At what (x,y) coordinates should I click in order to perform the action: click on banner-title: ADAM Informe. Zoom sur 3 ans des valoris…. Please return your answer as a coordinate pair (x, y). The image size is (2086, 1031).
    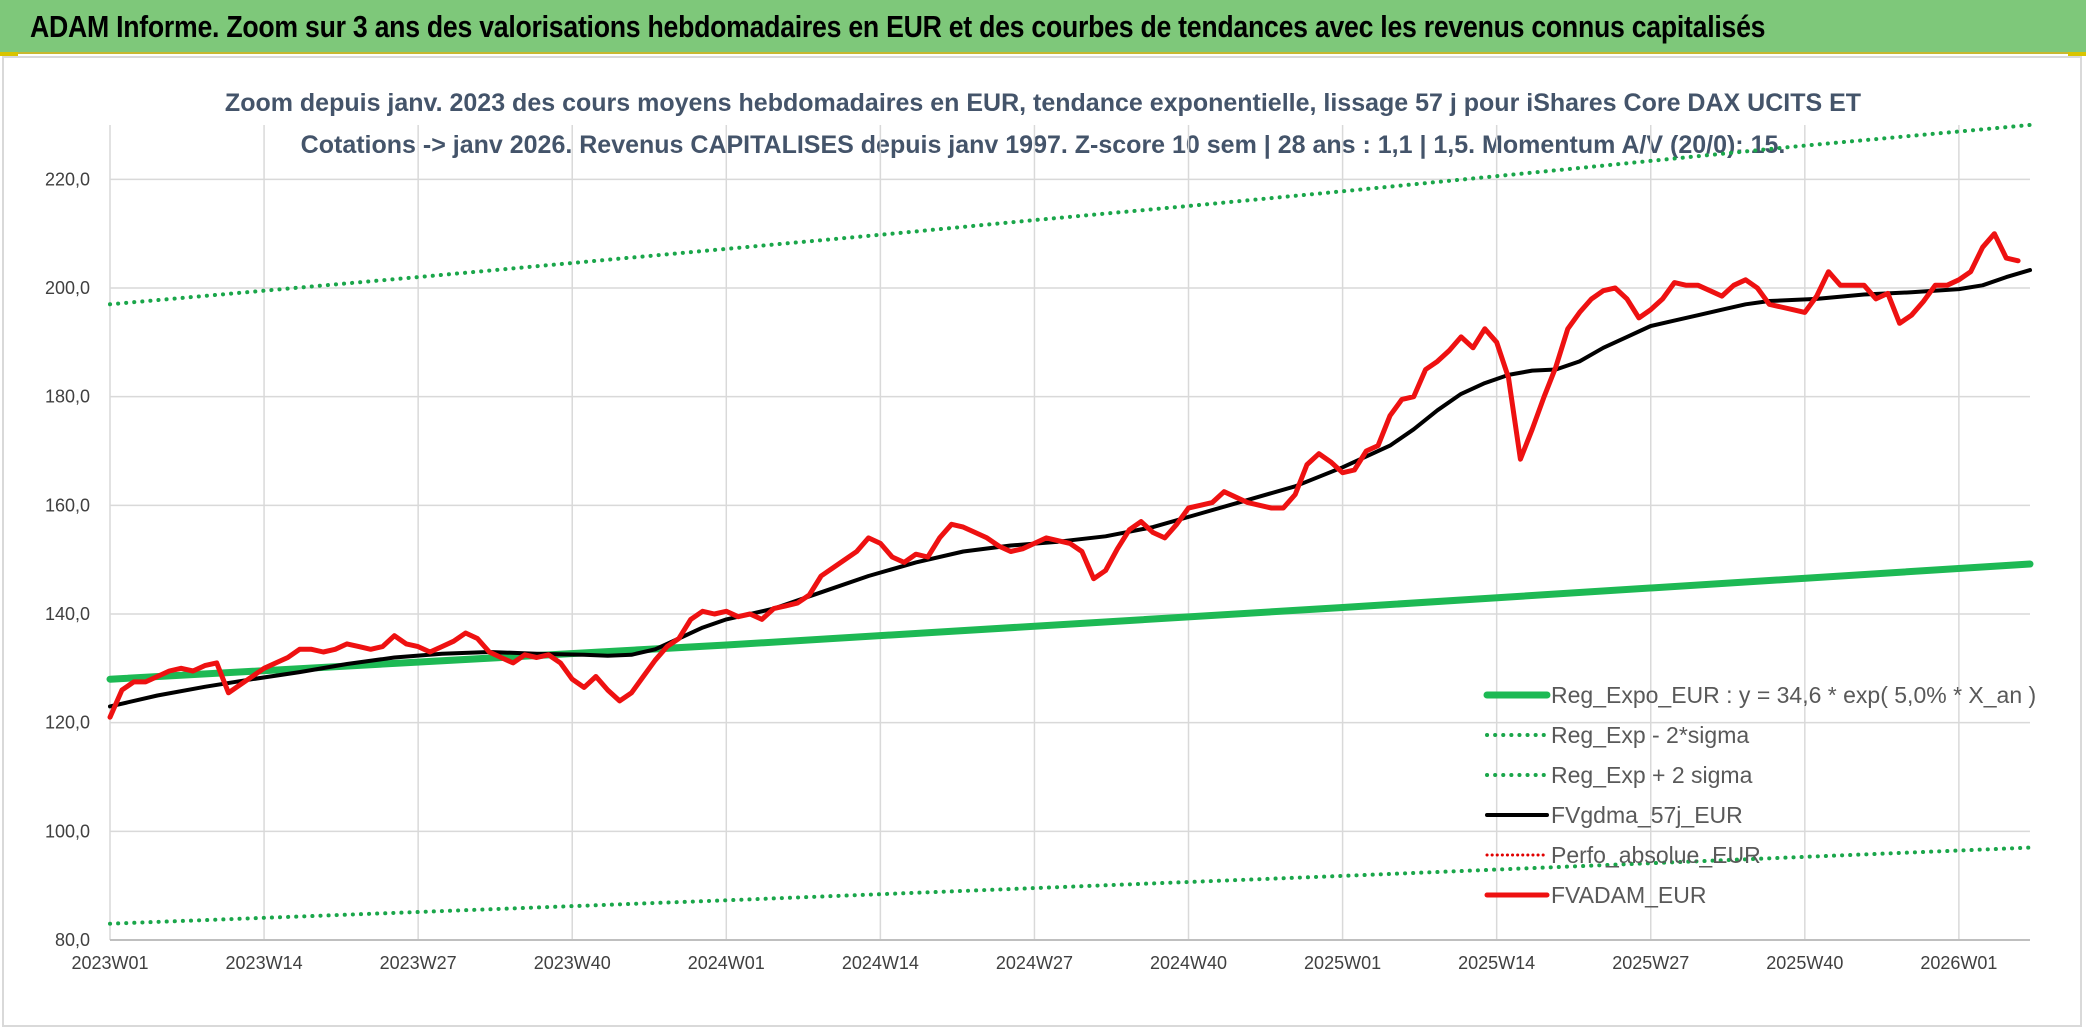
    Looking at the image, I should click on (898, 26).